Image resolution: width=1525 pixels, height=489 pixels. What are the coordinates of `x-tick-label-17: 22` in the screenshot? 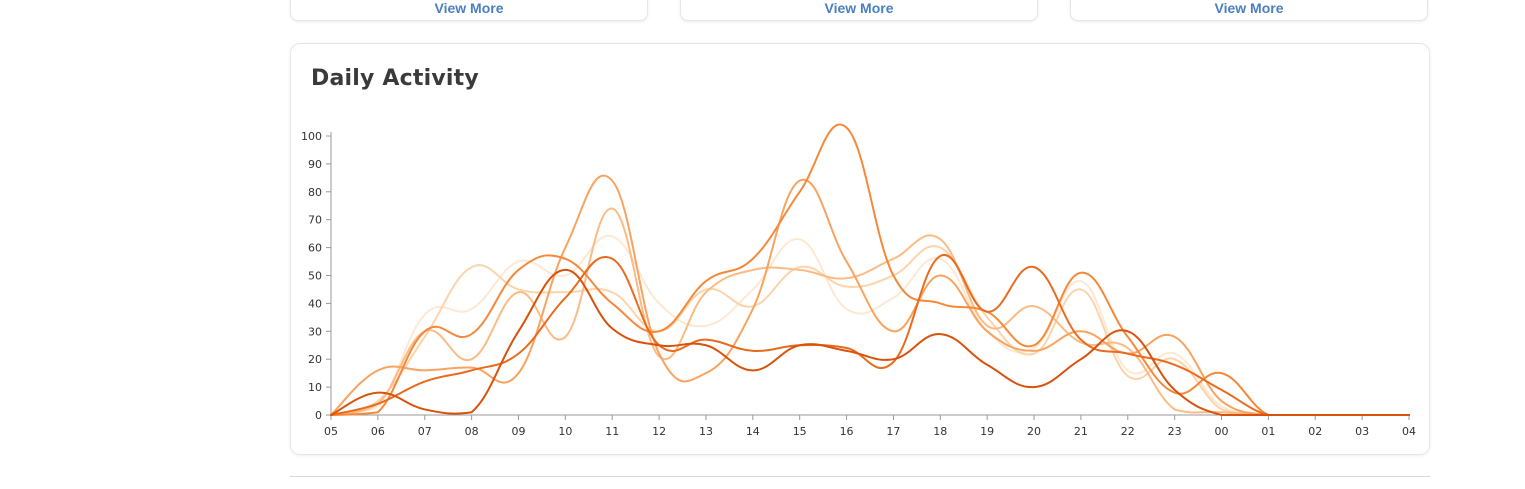 It's located at (1128, 431).